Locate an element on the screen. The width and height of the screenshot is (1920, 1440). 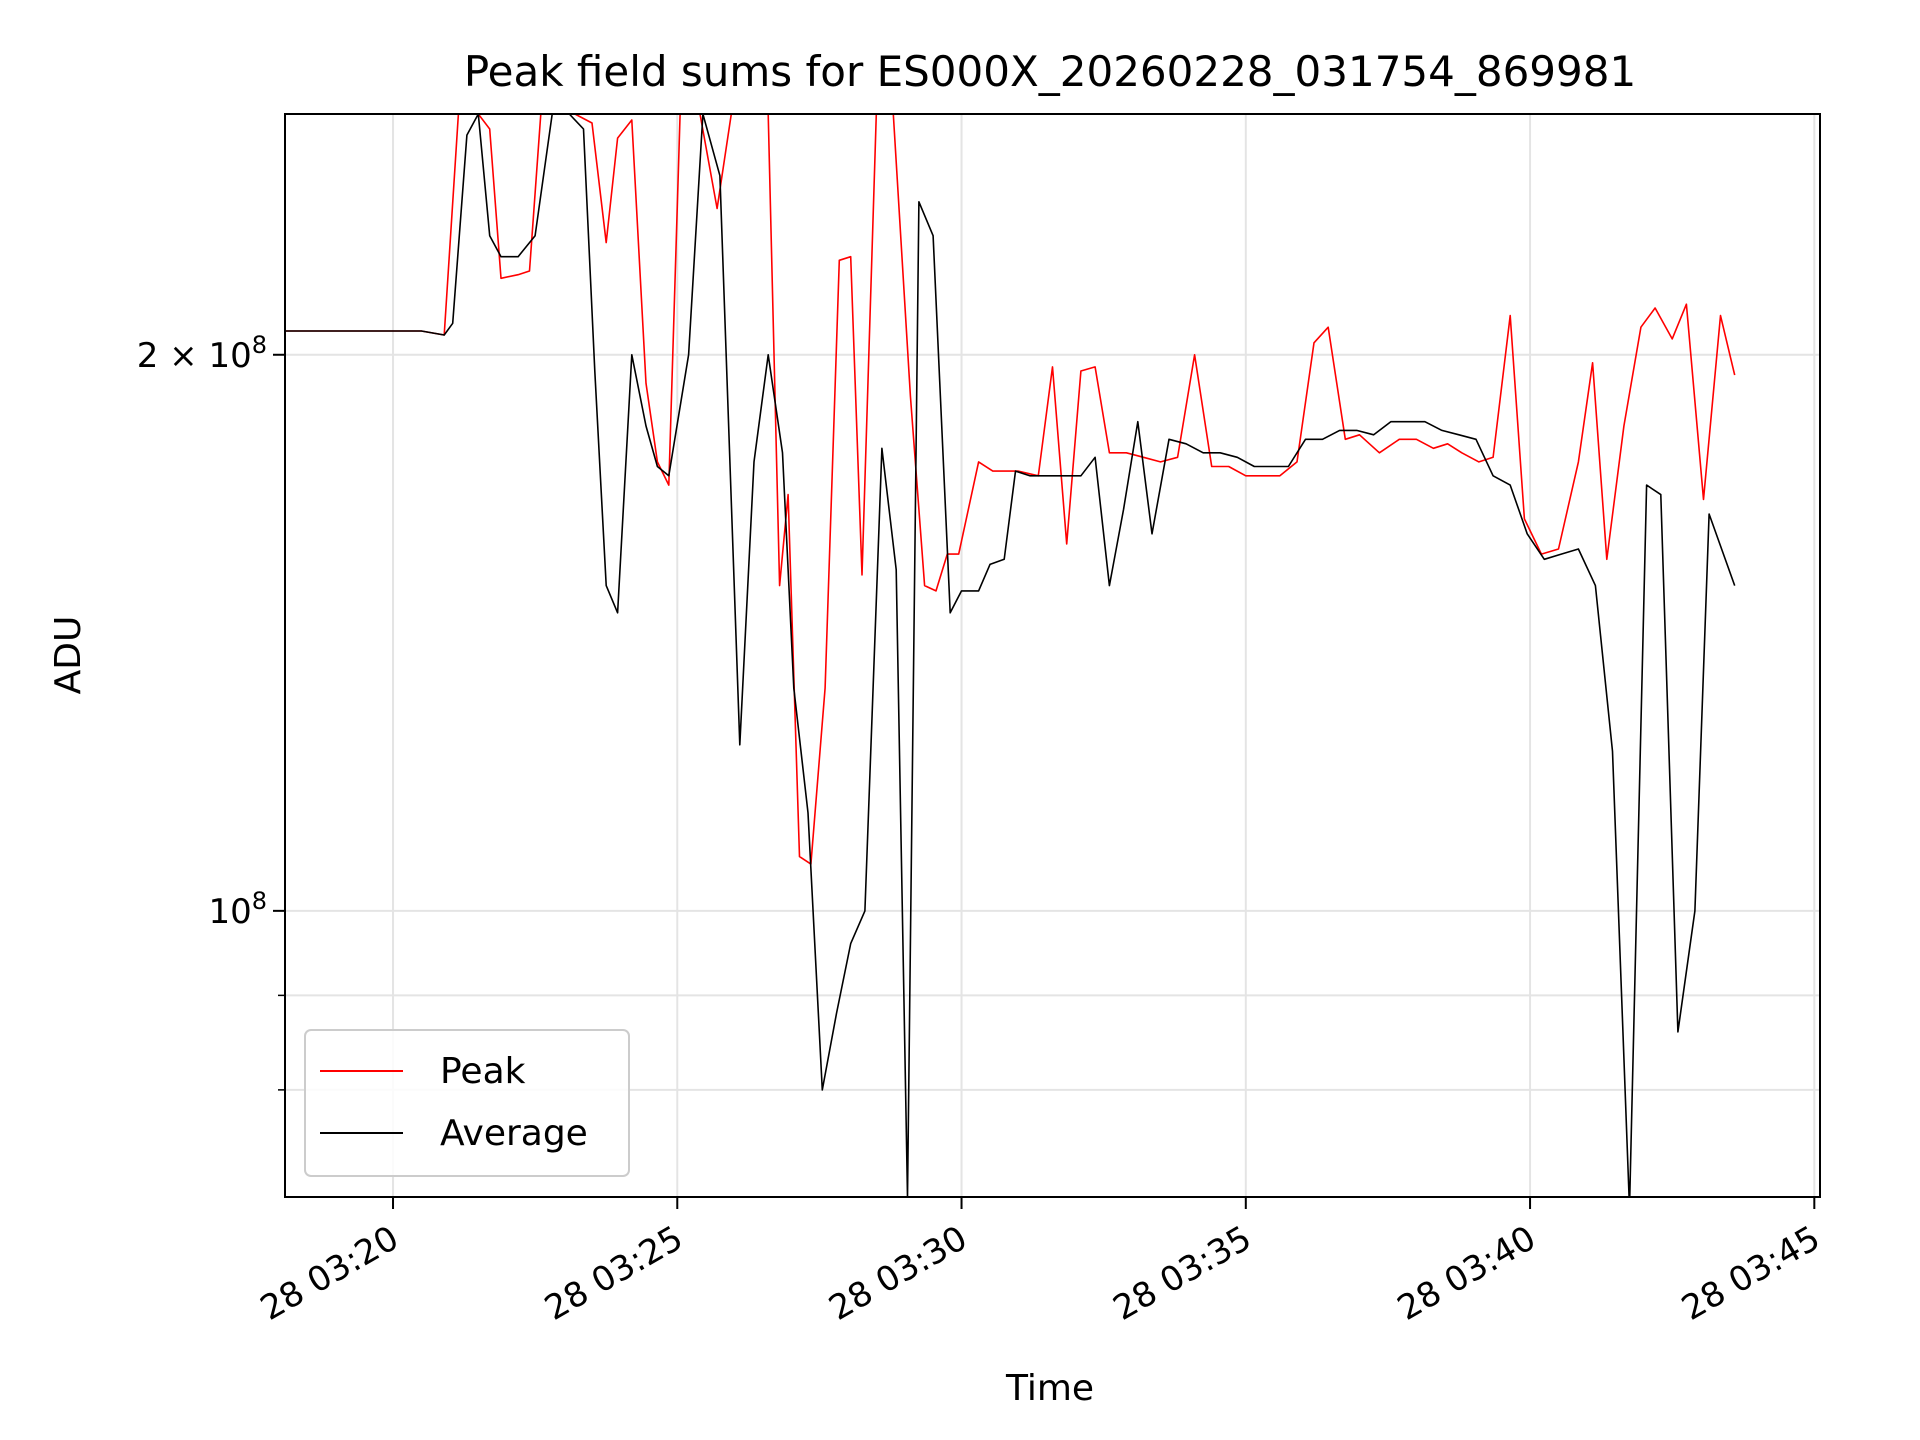
y-axis-label: ADU is located at coordinates (68, 655).